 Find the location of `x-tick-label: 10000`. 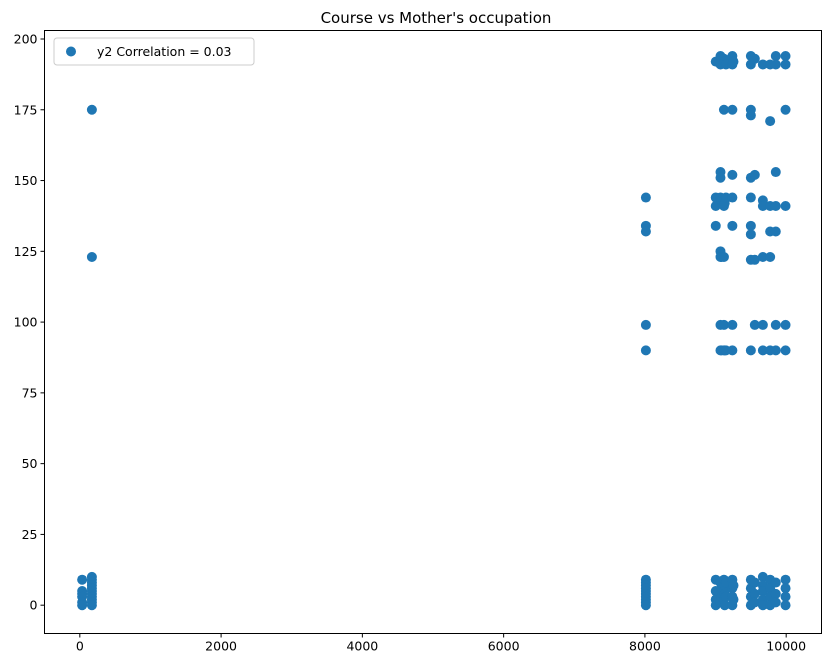

x-tick-label: 10000 is located at coordinates (786, 646).